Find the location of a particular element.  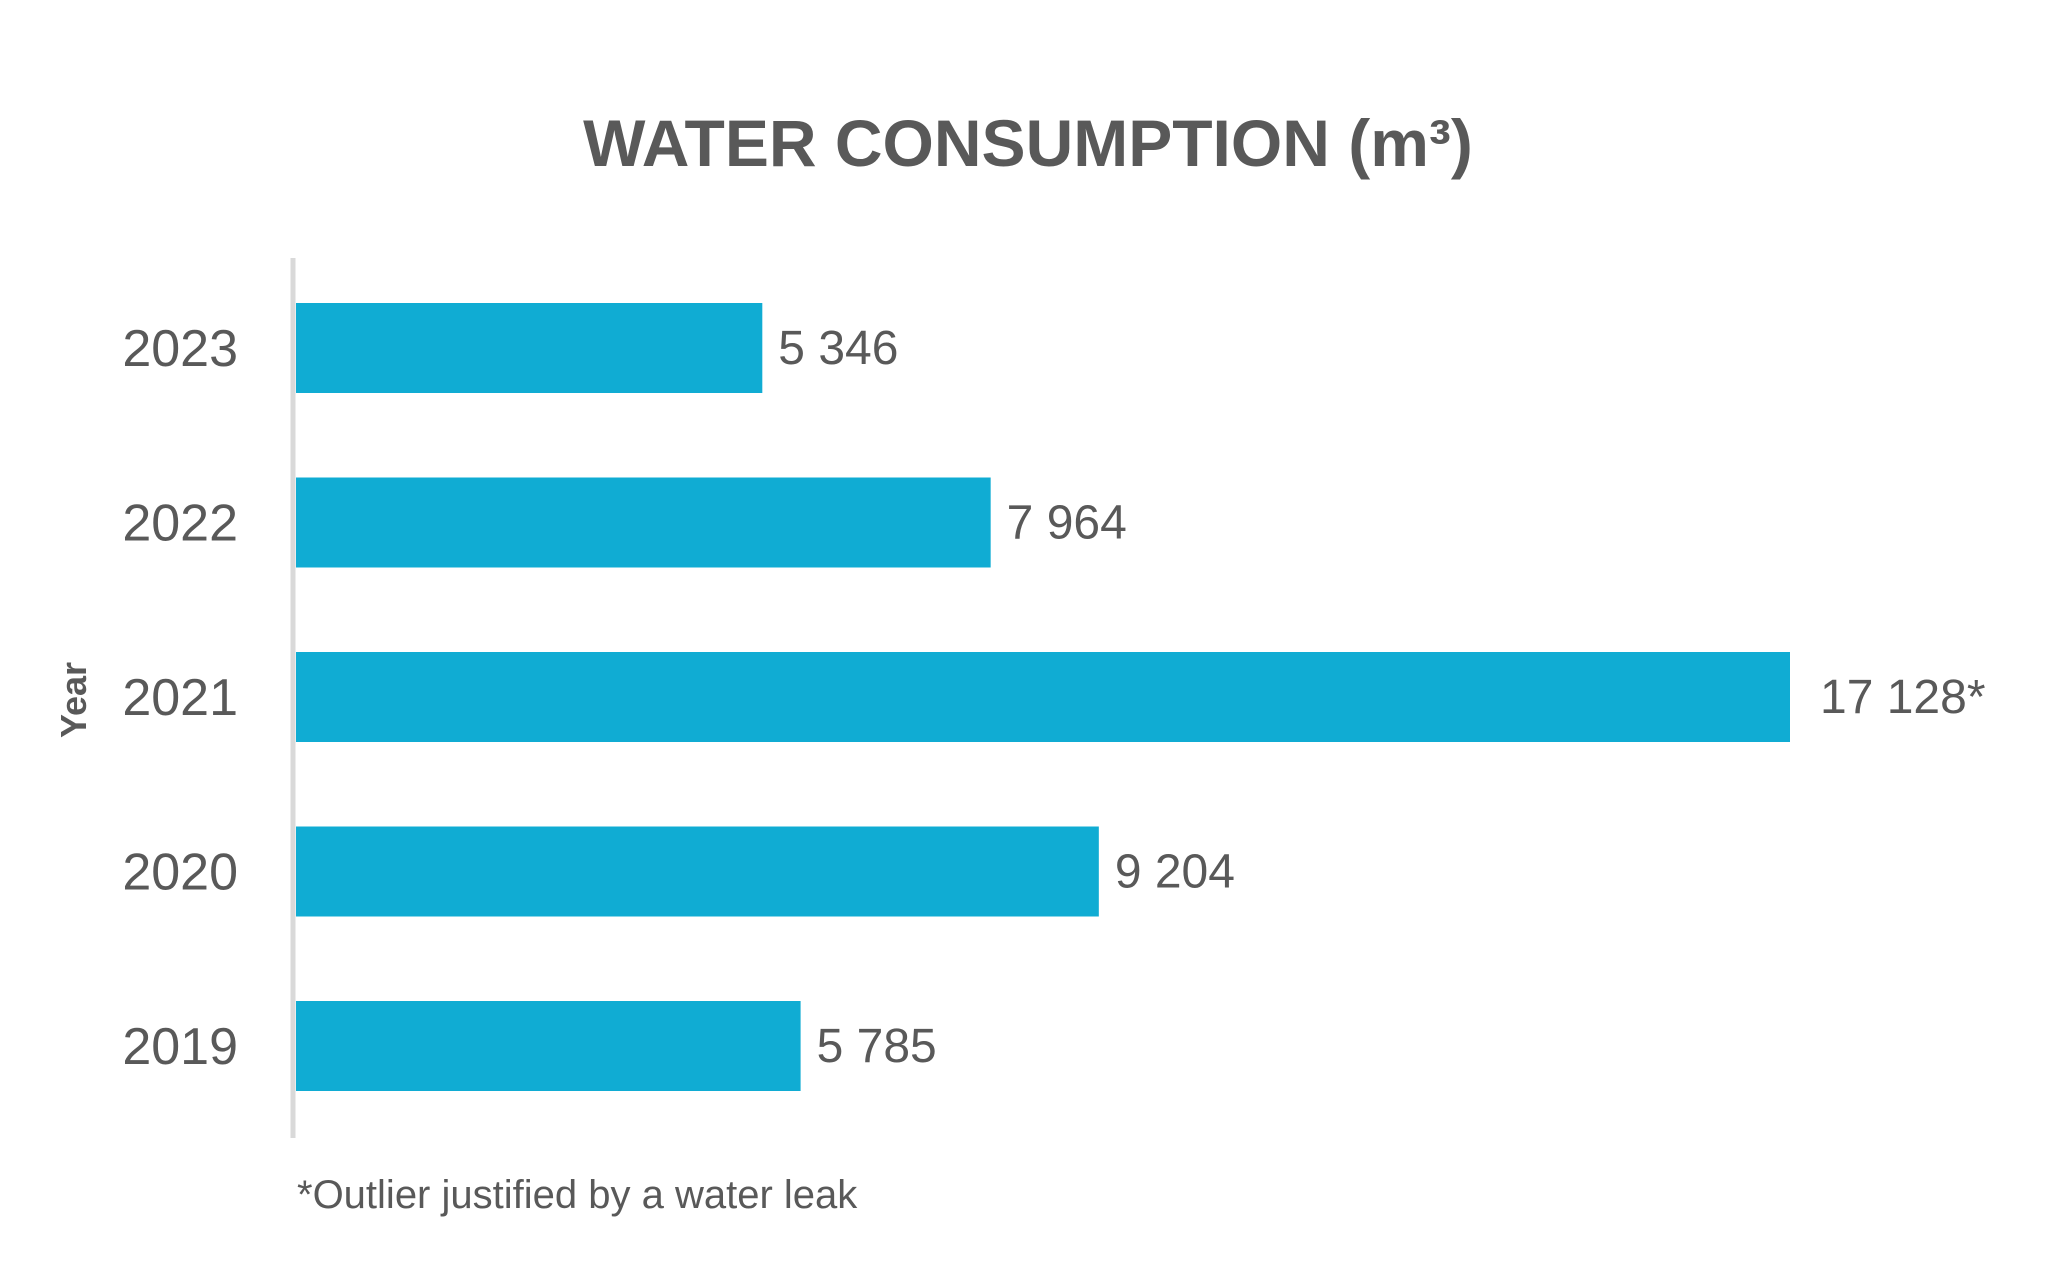

data-label-2022: 7 964 is located at coordinates (1067, 523).